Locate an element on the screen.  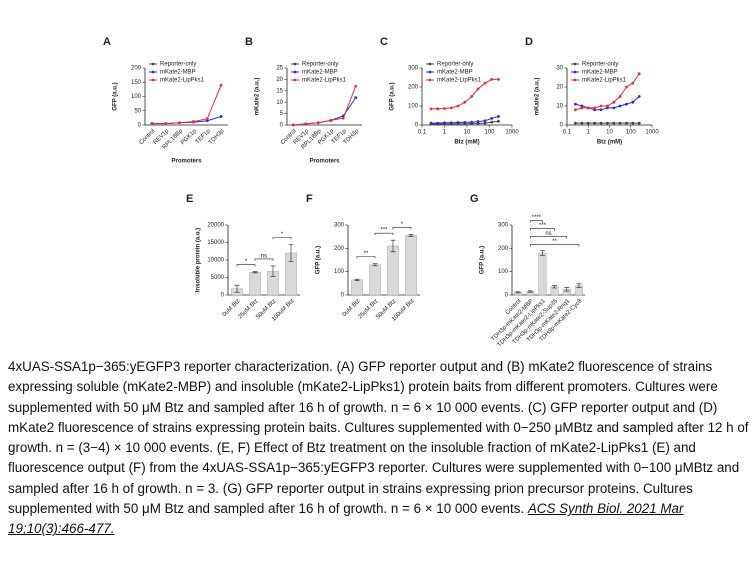
y-tick-label: 100 is located at coordinates (136, 97).